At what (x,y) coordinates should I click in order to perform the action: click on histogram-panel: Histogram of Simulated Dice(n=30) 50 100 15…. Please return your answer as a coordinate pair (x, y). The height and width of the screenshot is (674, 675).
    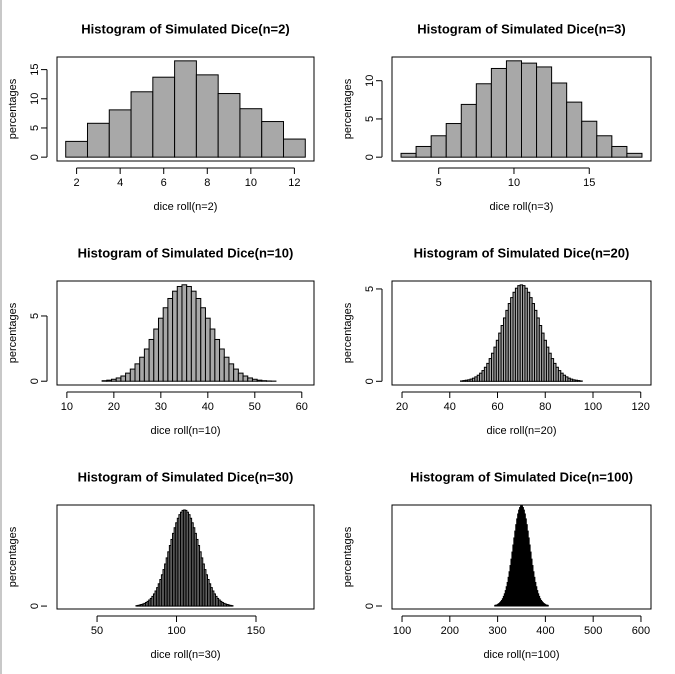
    Looking at the image, I should click on (161, 565).